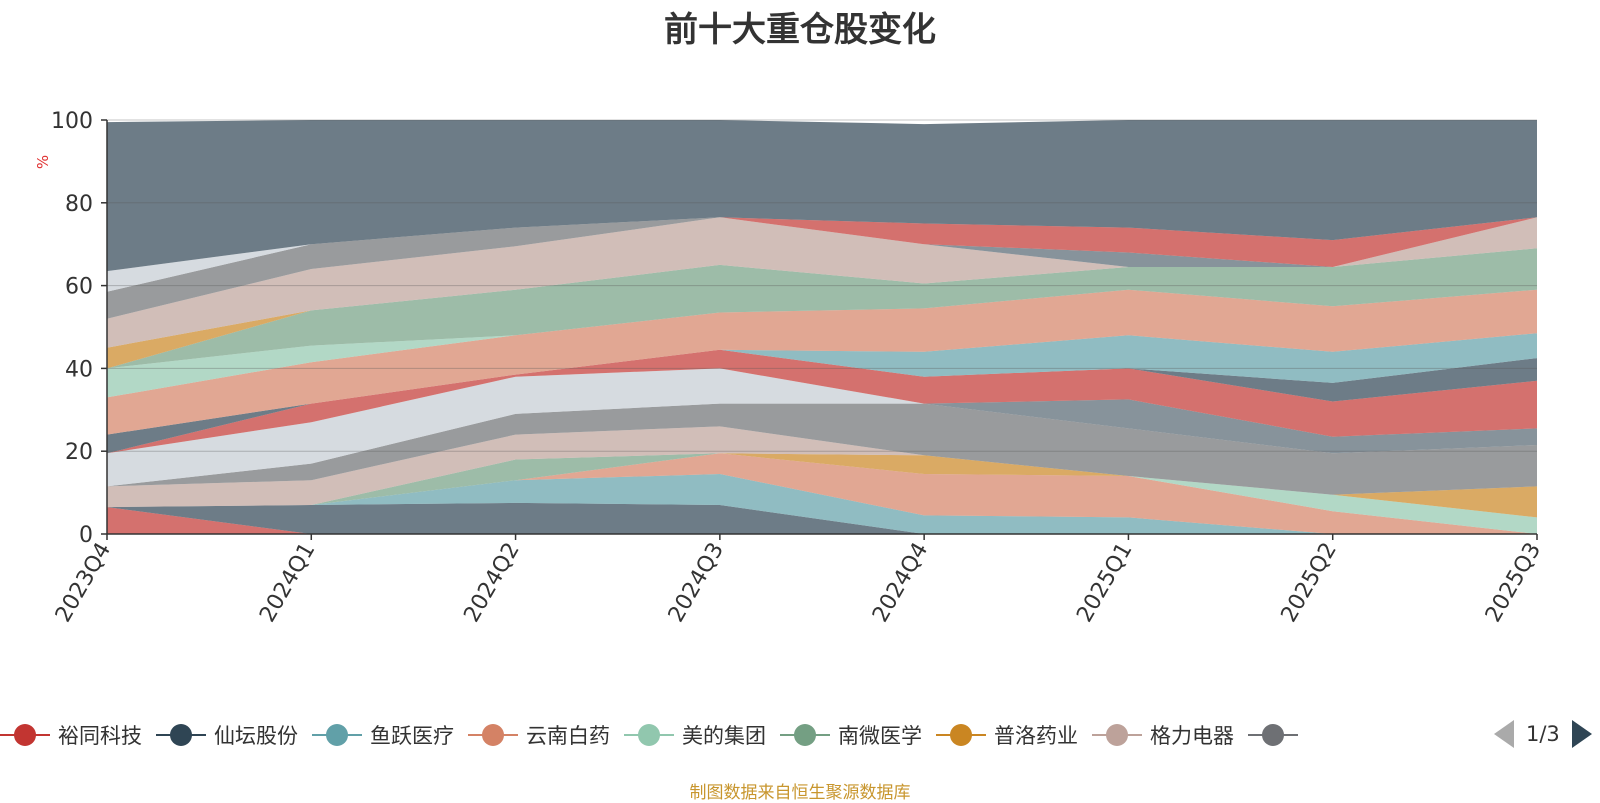 The image size is (1600, 803). What do you see at coordinates (1581, 734) in the screenshot?
I see `legend-next-page-icon` at bounding box center [1581, 734].